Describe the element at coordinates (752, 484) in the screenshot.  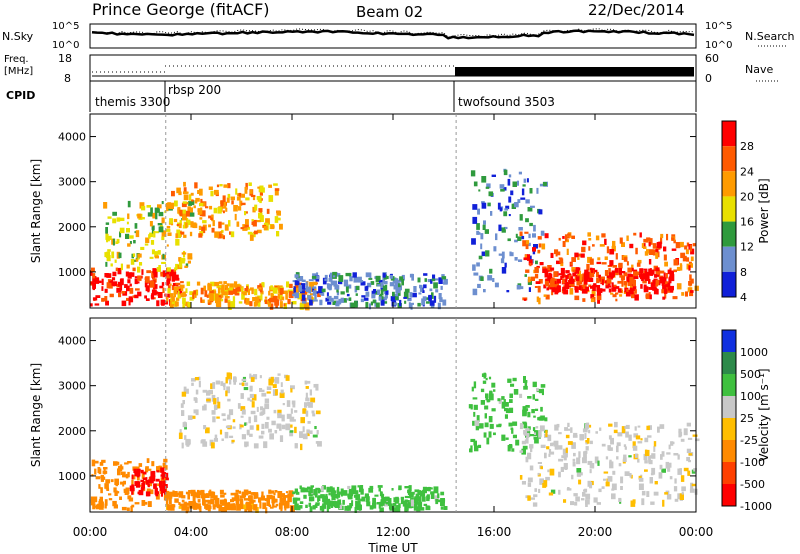
I see `colorbar-tick-label: -500` at that location.